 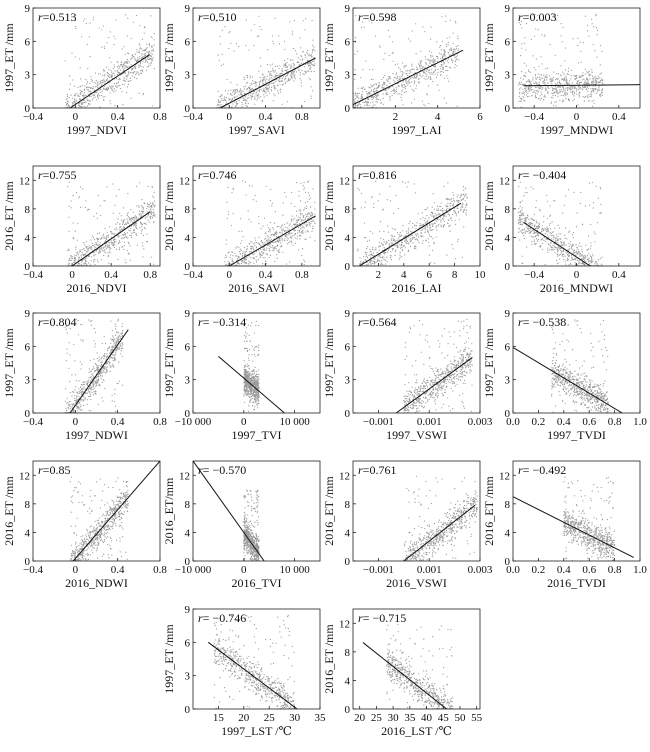 I want to click on y-tick-label: 6, so click(x=28, y=42).